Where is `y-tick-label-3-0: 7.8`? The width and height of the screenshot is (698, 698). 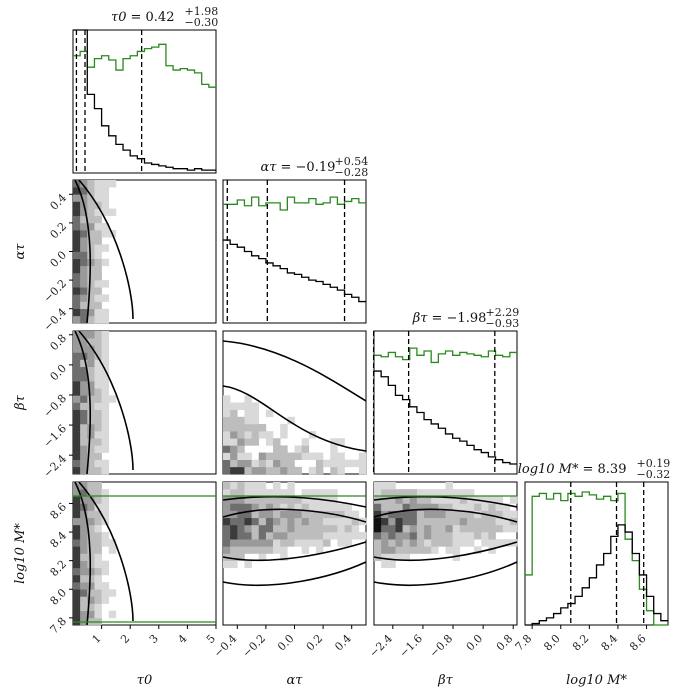 y-tick-label-3-0: 7.8 is located at coordinates (59, 626).